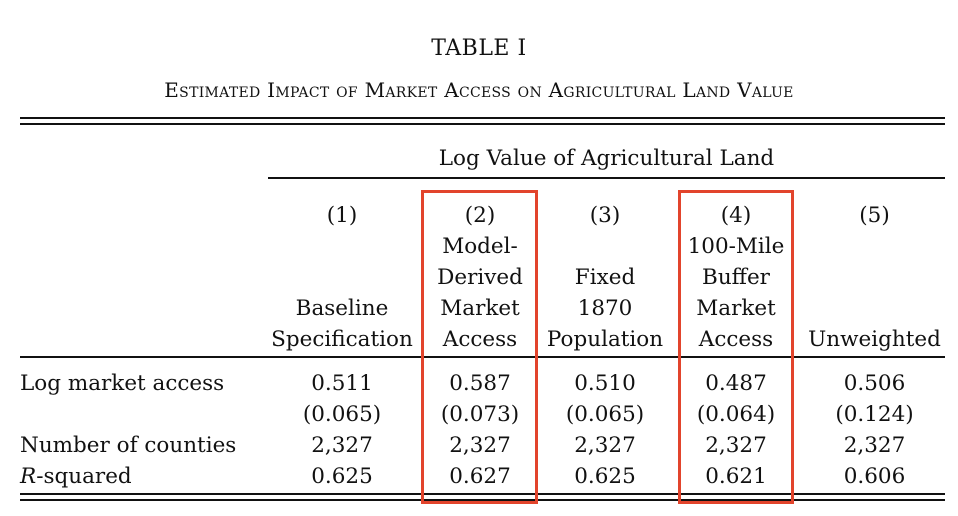  I want to click on column-number: (1), so click(342, 215).